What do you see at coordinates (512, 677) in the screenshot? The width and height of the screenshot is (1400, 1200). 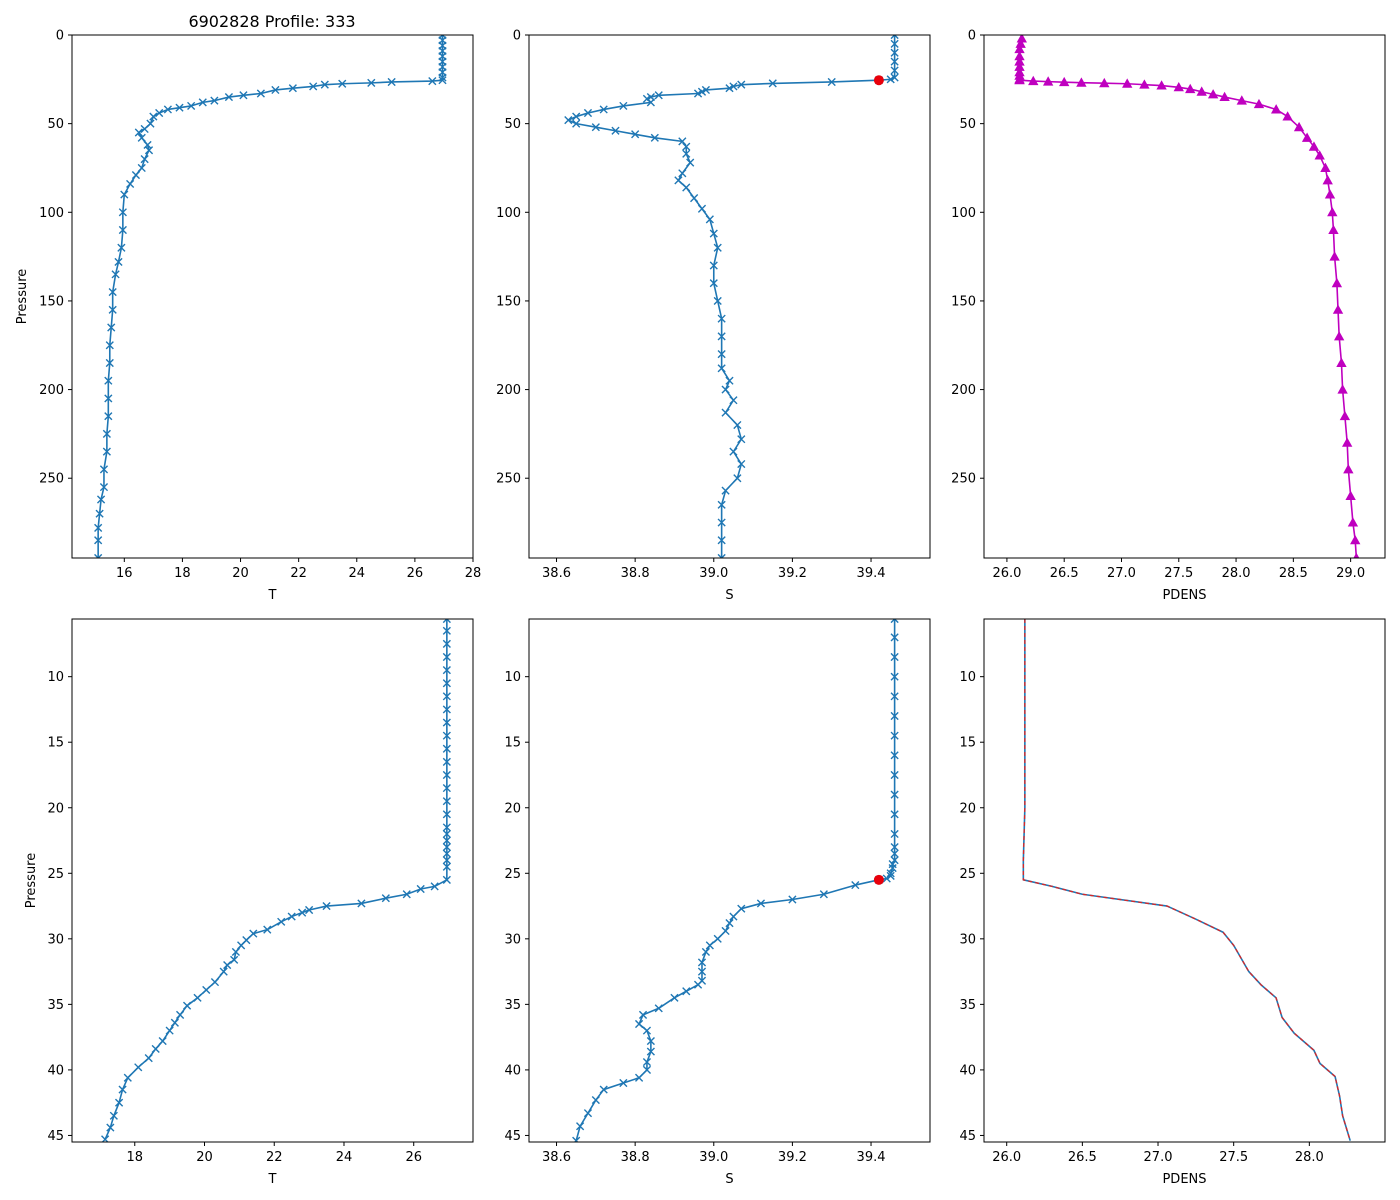 I see `y-tick-label: 10` at bounding box center [512, 677].